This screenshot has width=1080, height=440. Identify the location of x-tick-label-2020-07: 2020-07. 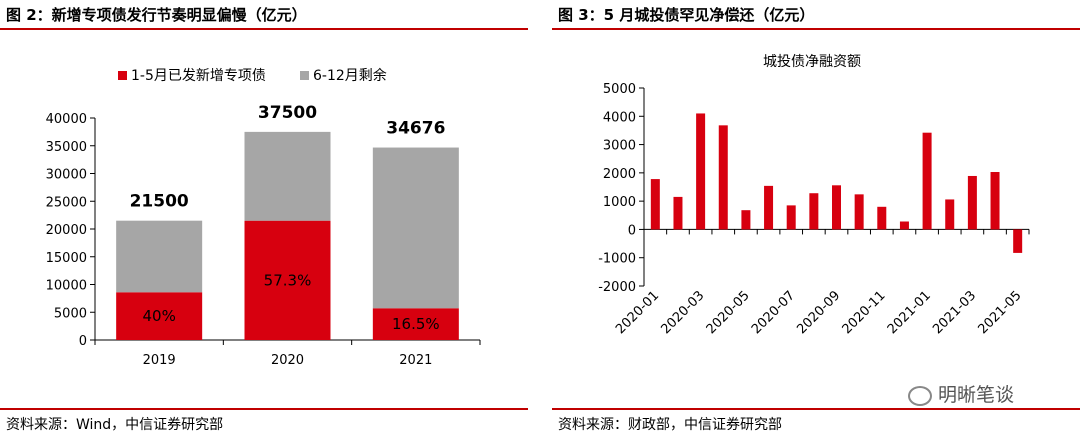
(773, 312).